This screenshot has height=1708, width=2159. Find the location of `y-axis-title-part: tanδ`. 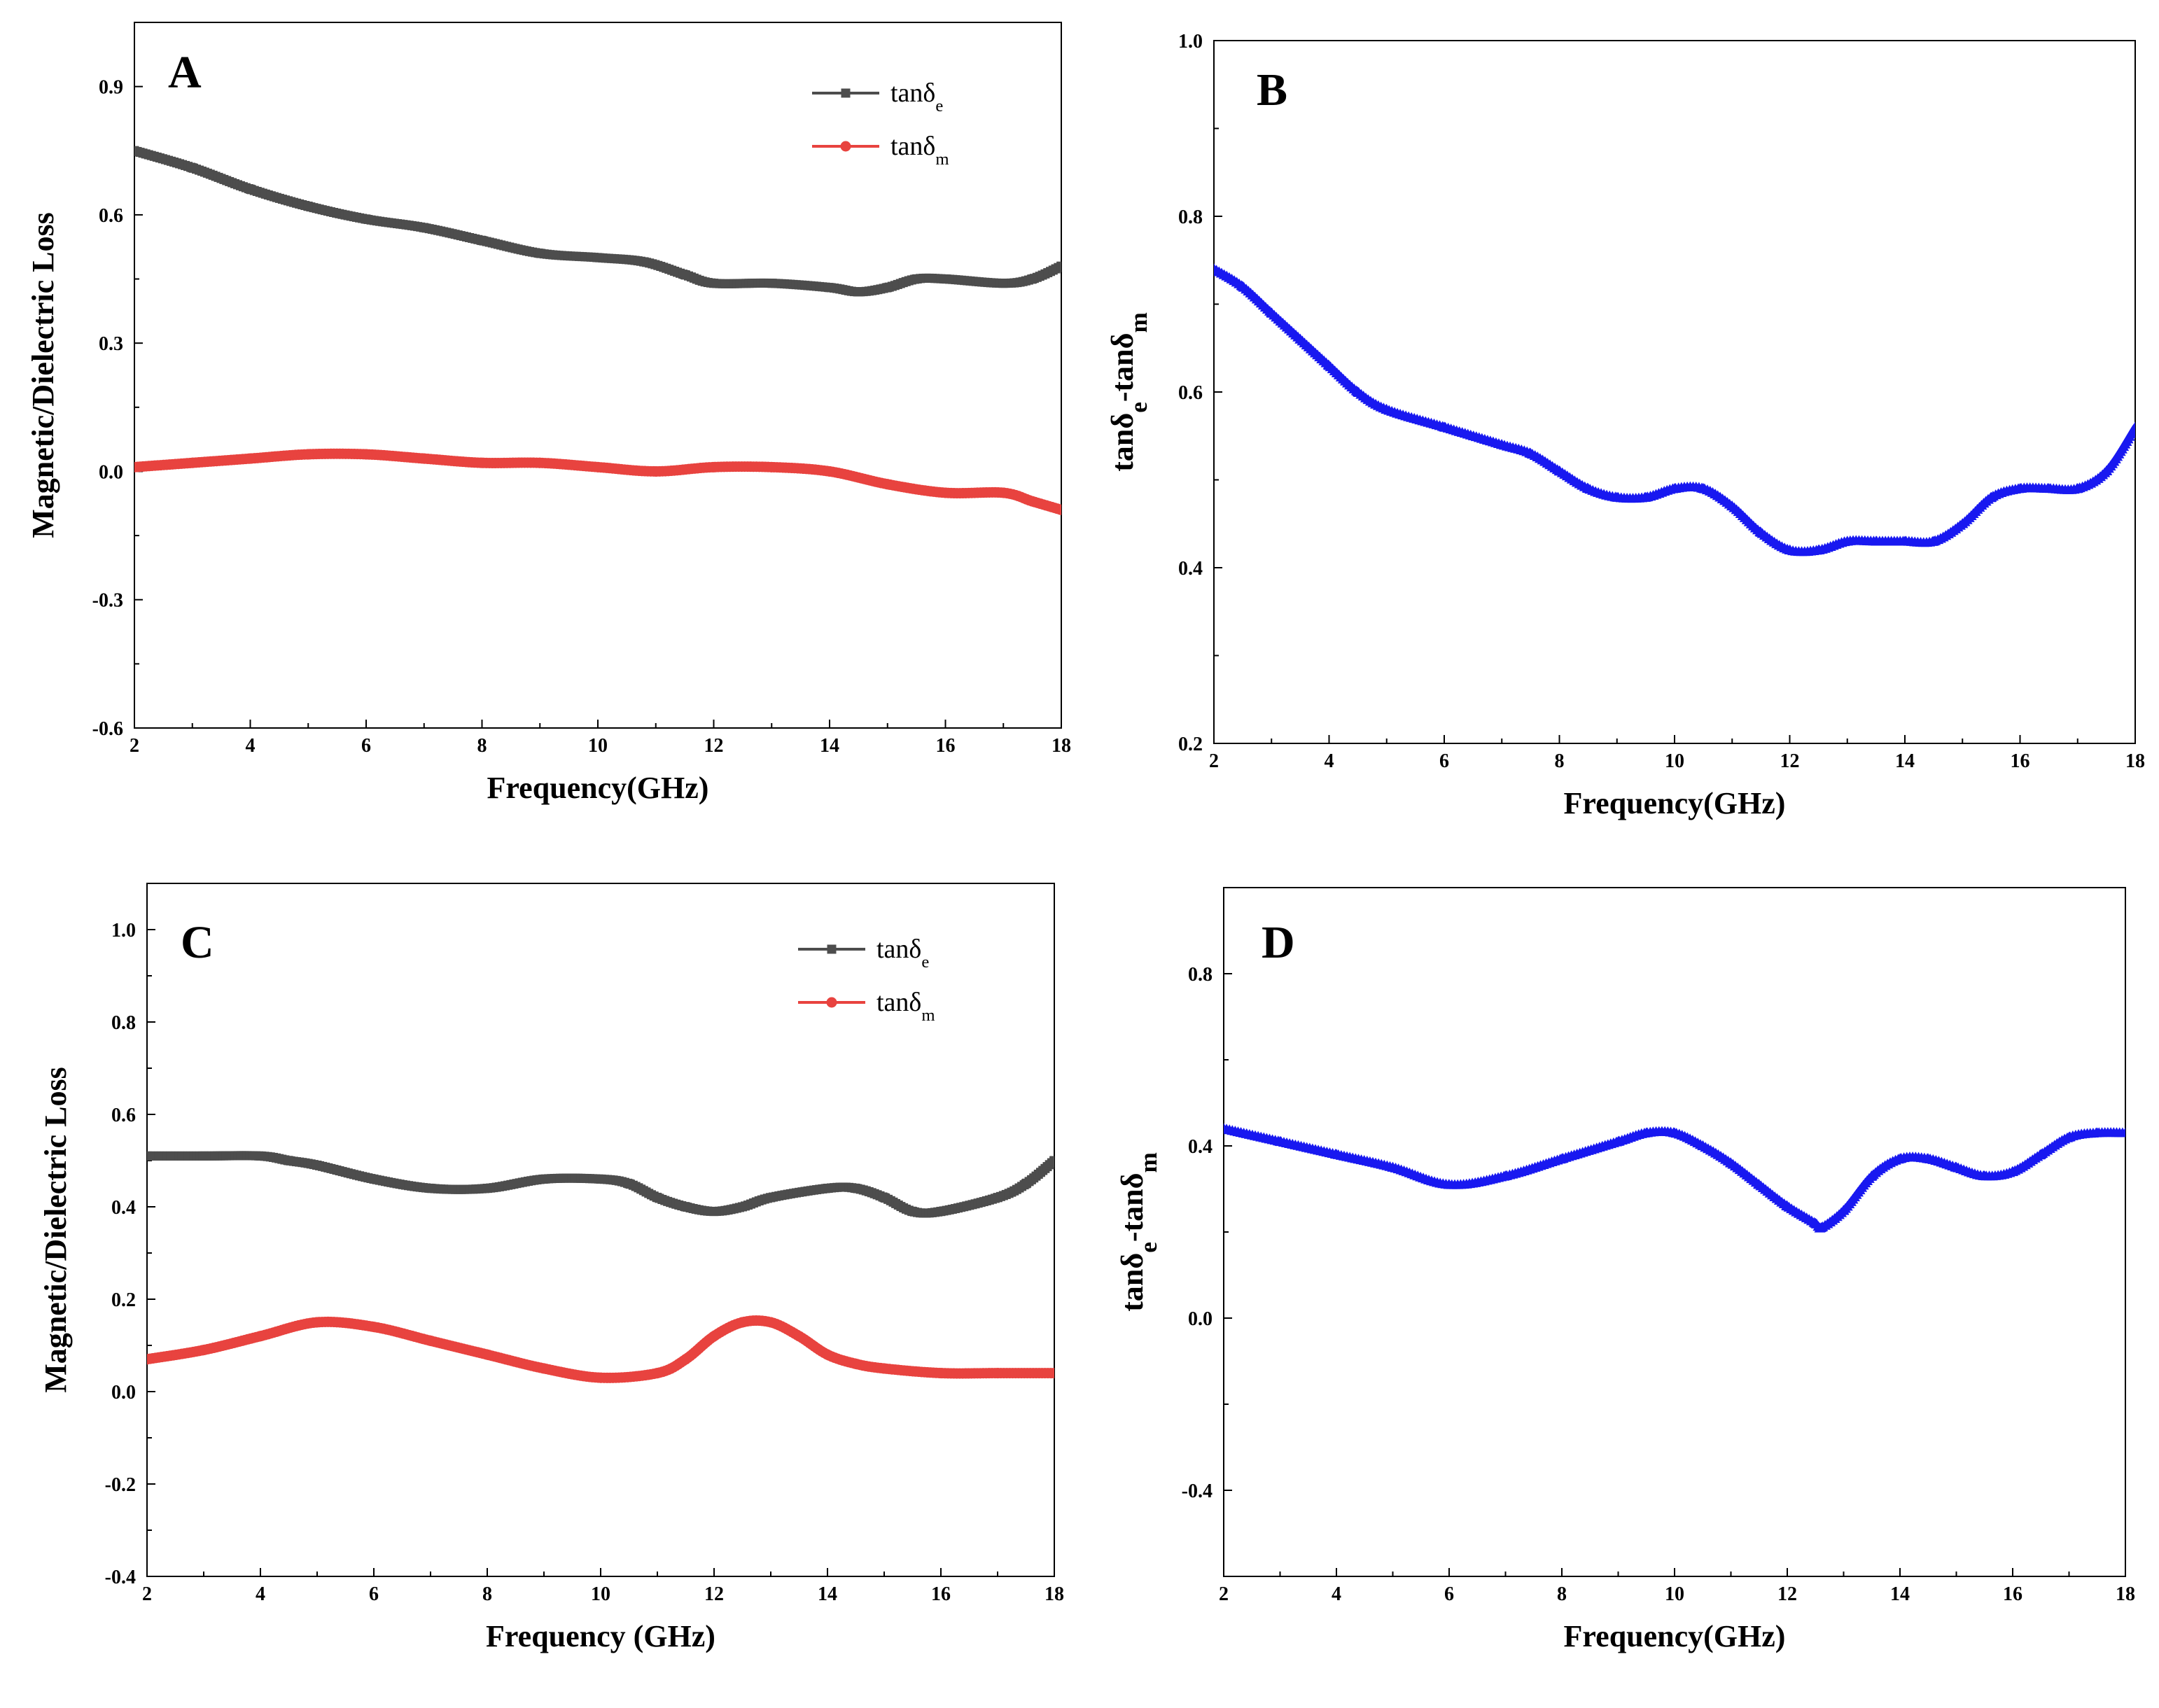

y-axis-title-part: tanδ is located at coordinates (1122, 442).